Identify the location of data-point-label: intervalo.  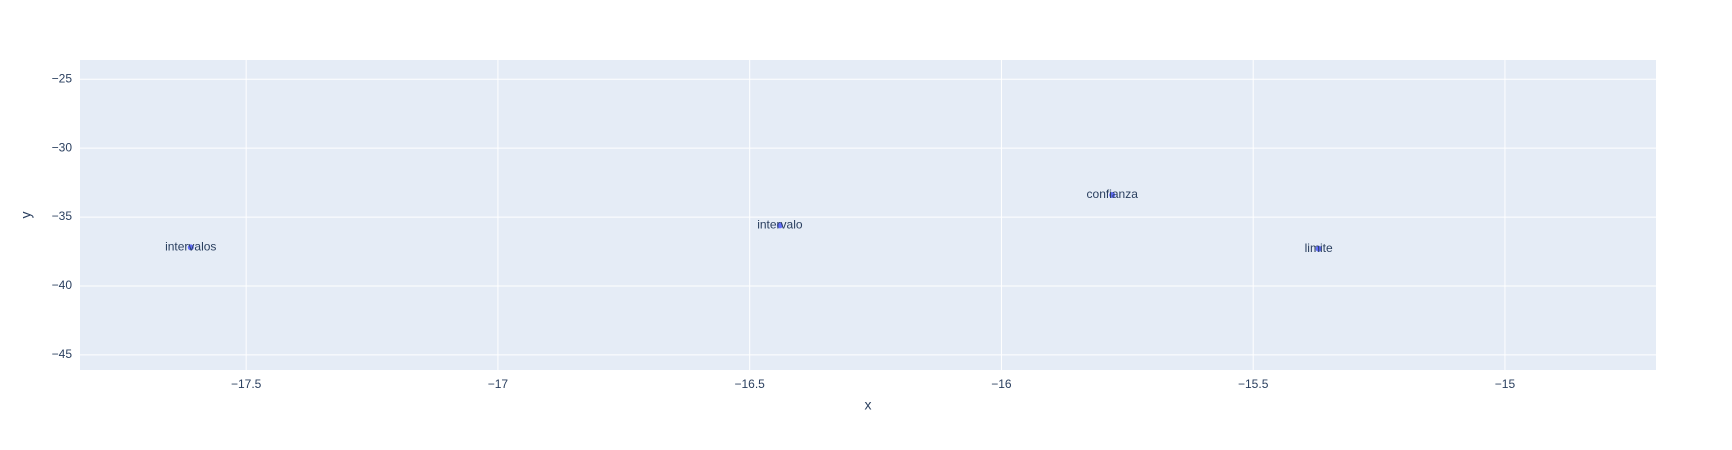
(780, 225).